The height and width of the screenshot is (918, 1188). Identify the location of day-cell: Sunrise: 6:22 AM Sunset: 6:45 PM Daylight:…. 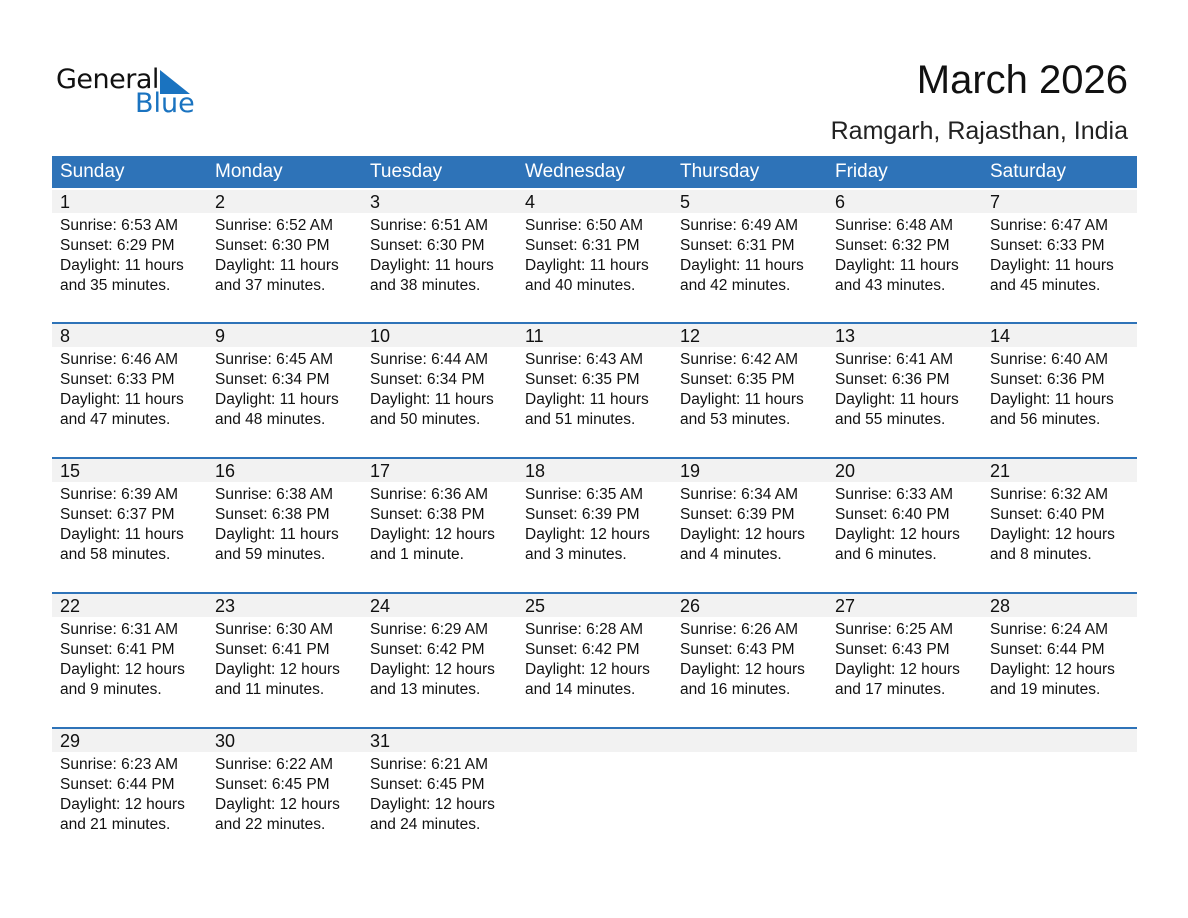
(284, 793).